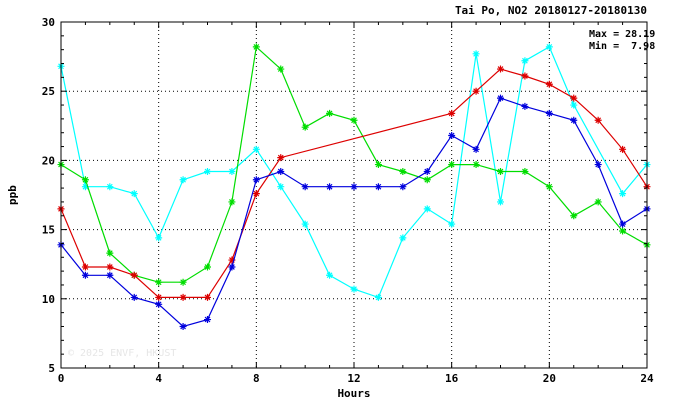 The height and width of the screenshot is (409, 674). Describe the element at coordinates (122, 353) in the screenshot. I see `watermark: © 2025 ENVF, HKUST` at that location.